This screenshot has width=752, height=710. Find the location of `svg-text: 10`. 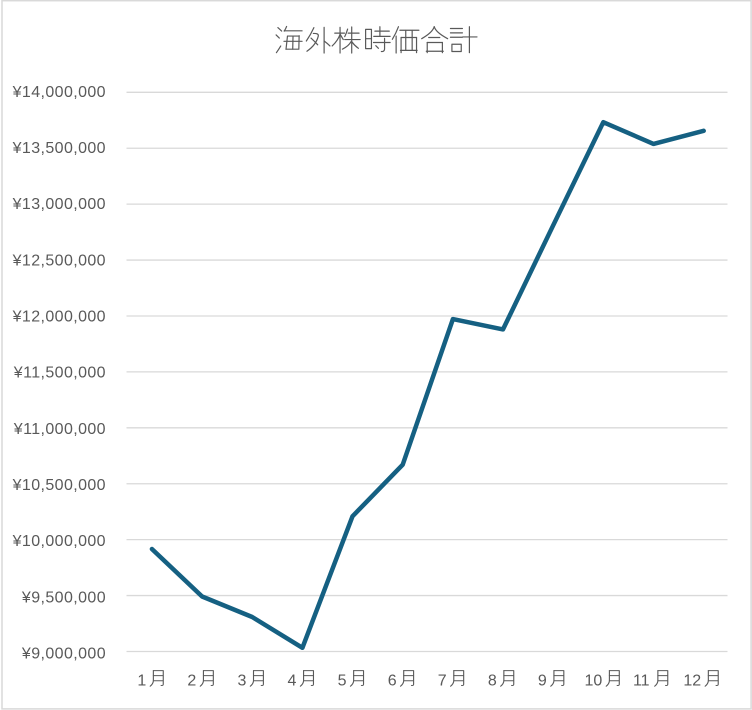

svg-text: 10 is located at coordinates (593, 681).